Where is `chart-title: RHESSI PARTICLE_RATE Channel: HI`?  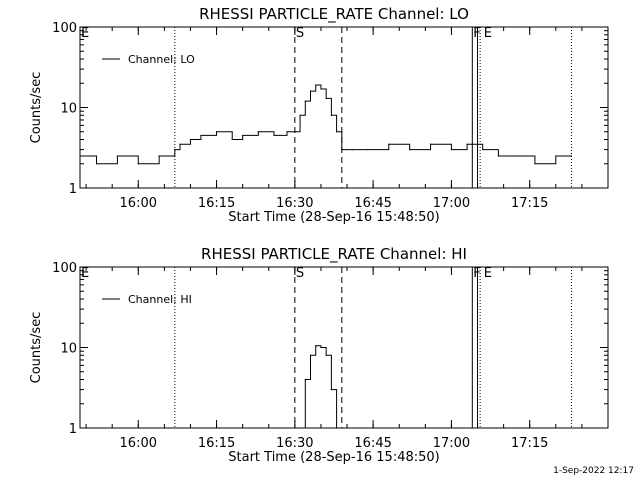 chart-title: RHESSI PARTICLE_RATE Channel: HI is located at coordinates (334, 254).